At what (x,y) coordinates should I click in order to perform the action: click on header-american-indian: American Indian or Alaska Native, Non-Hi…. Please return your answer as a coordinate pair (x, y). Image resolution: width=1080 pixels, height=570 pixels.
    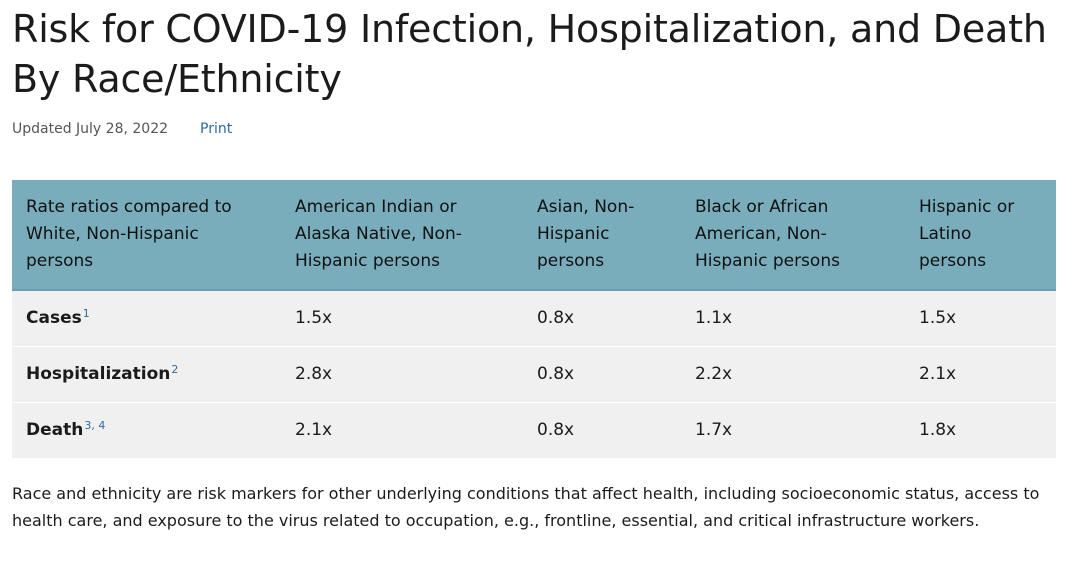
    Looking at the image, I should click on (402, 235).